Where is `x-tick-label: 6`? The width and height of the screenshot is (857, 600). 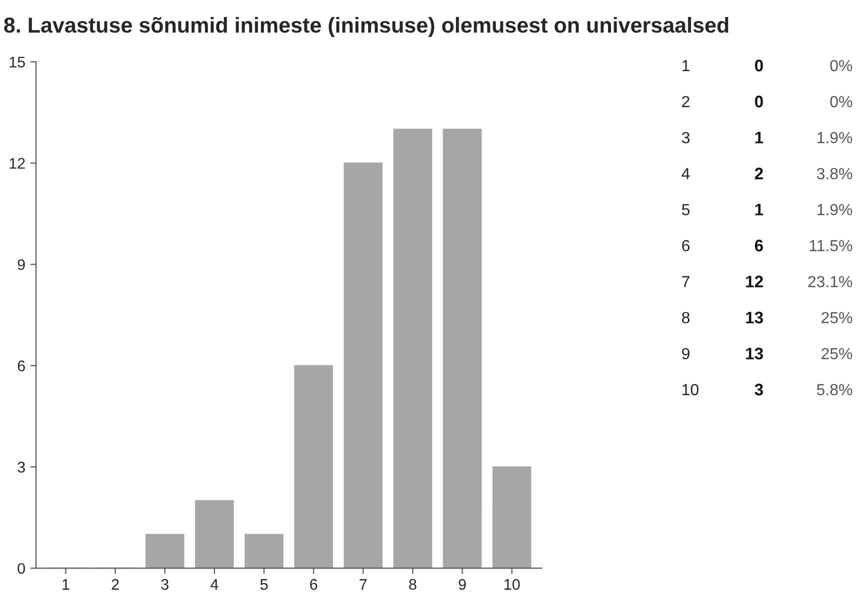
x-tick-label: 6 is located at coordinates (314, 584).